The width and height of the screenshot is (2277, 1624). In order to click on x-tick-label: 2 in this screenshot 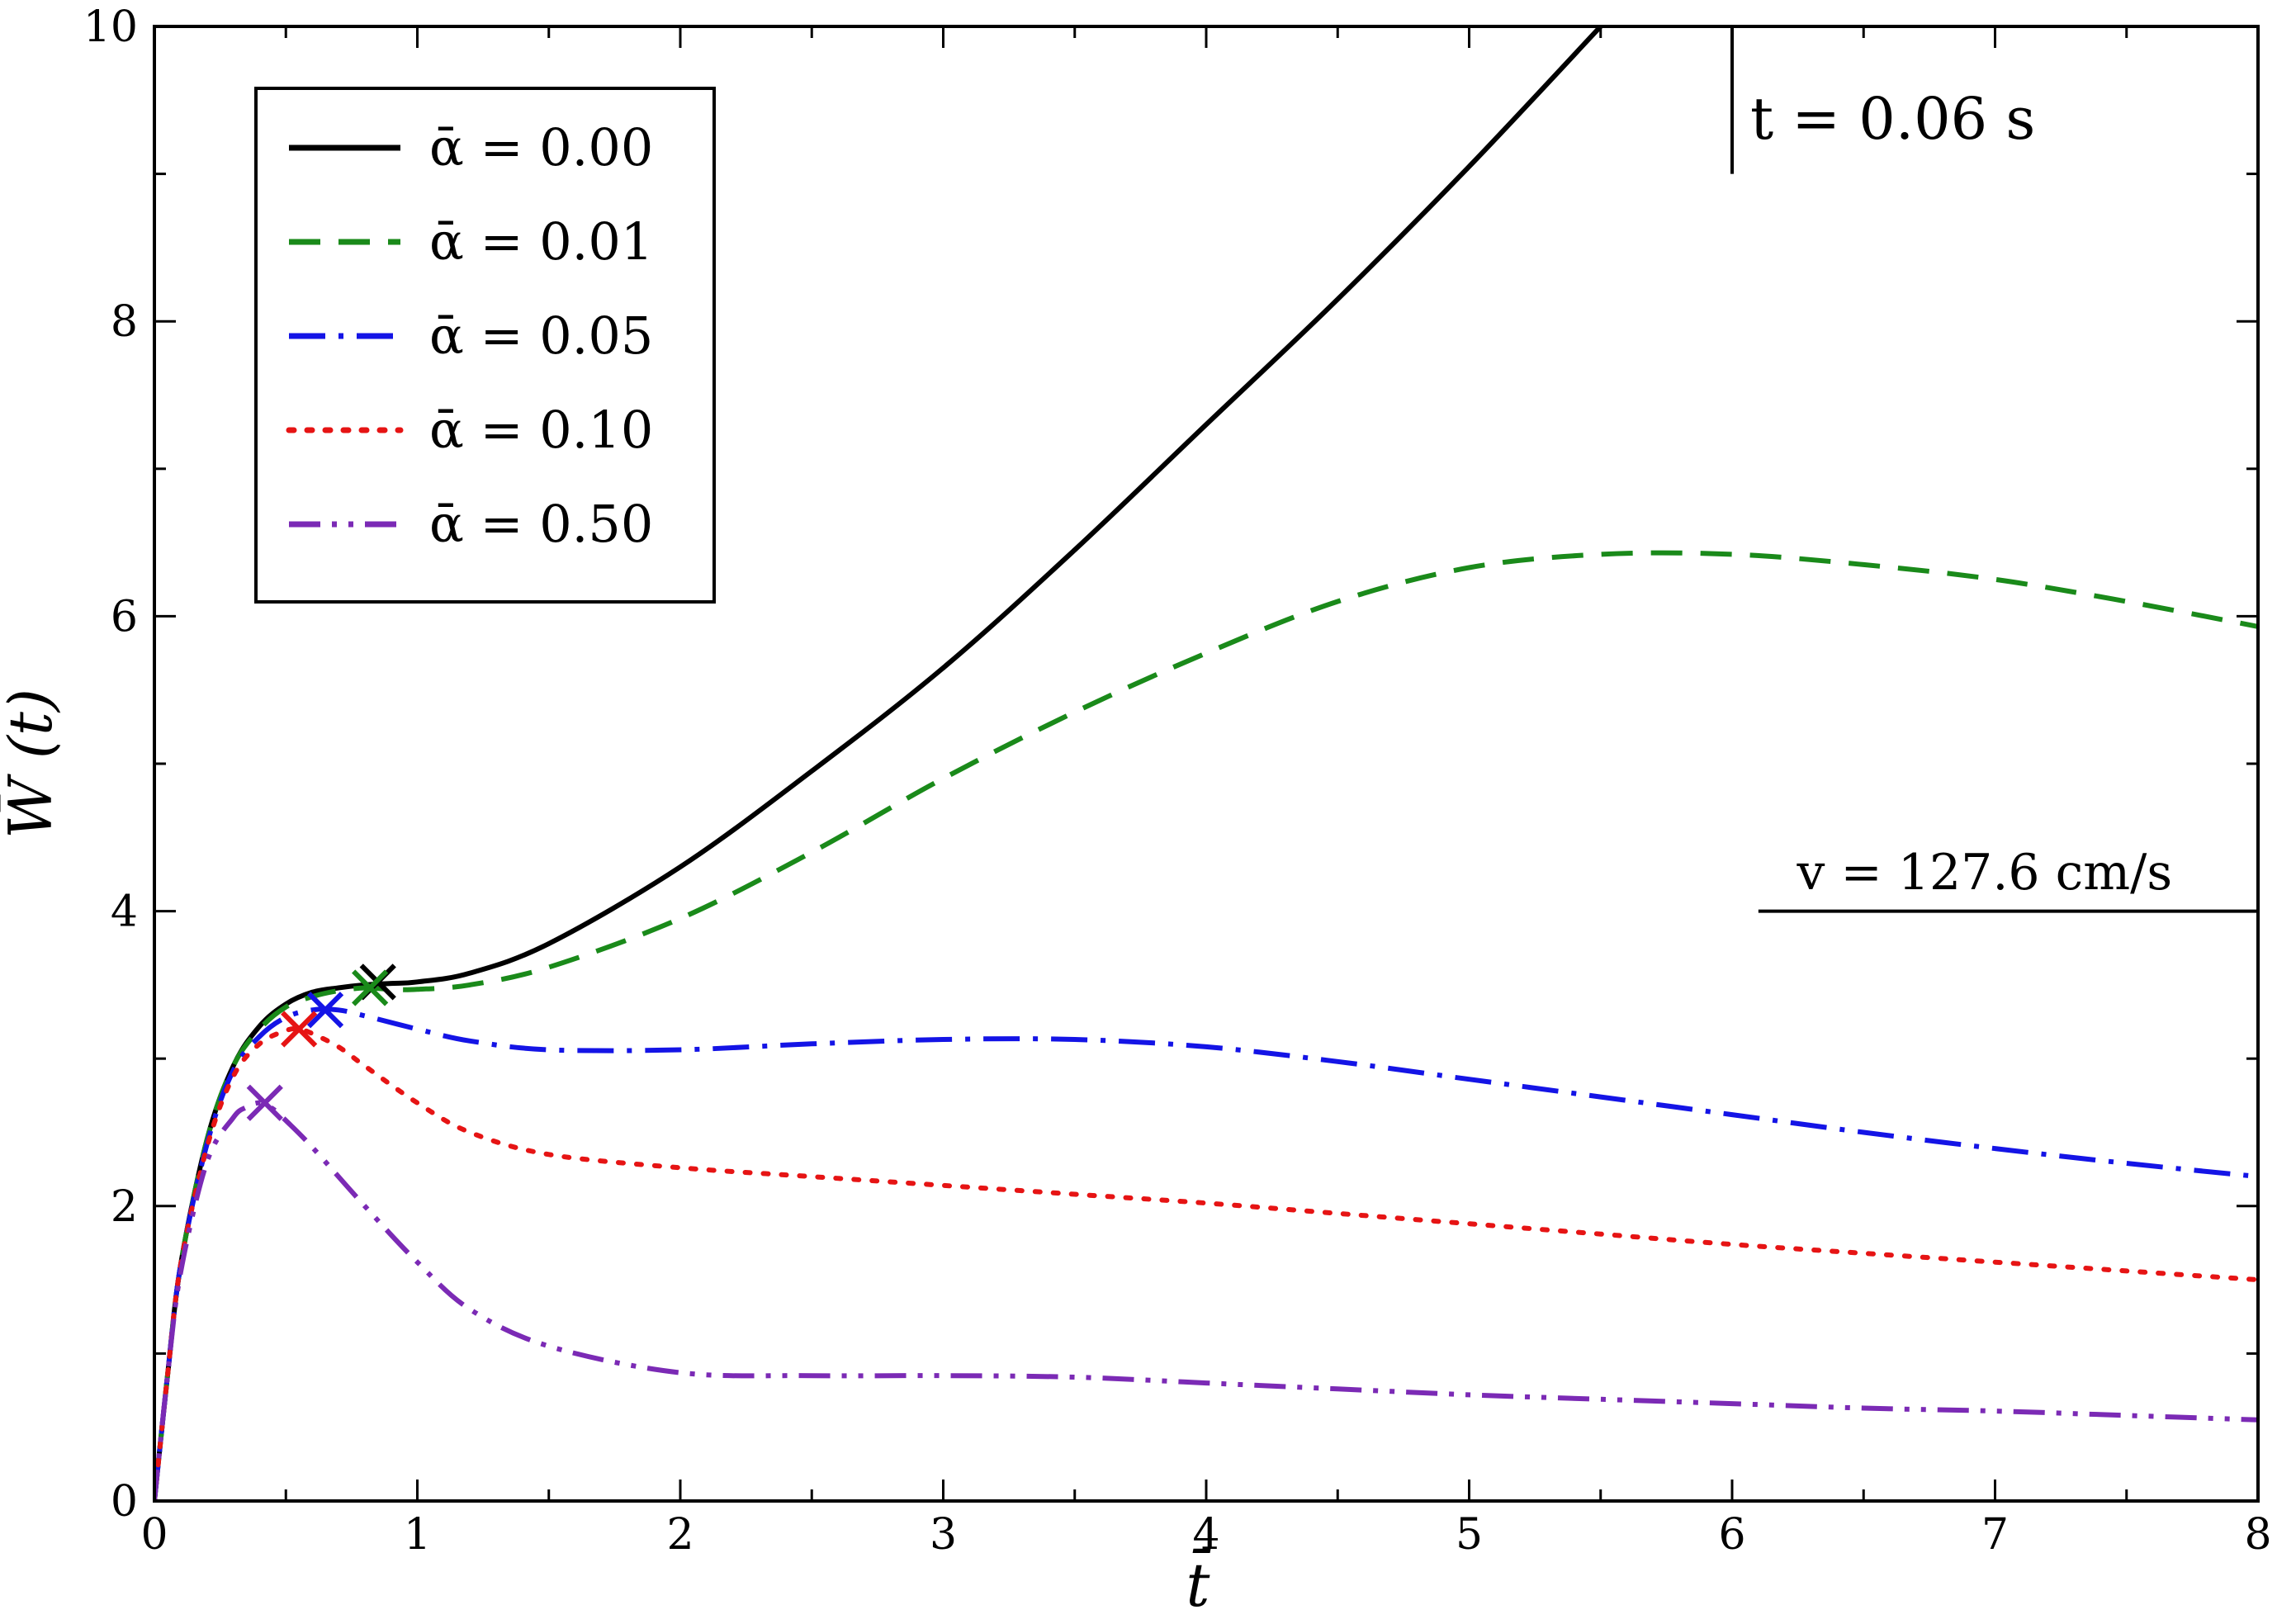, I will do `click(680, 1535)`.